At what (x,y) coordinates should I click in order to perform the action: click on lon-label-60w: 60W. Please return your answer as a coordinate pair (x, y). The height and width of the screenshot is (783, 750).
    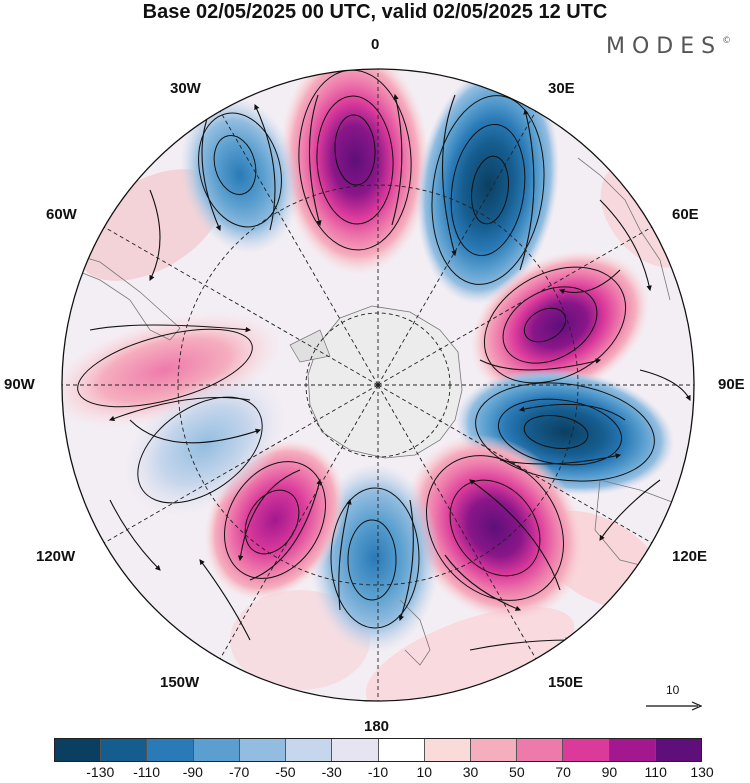
    Looking at the image, I should click on (61, 214).